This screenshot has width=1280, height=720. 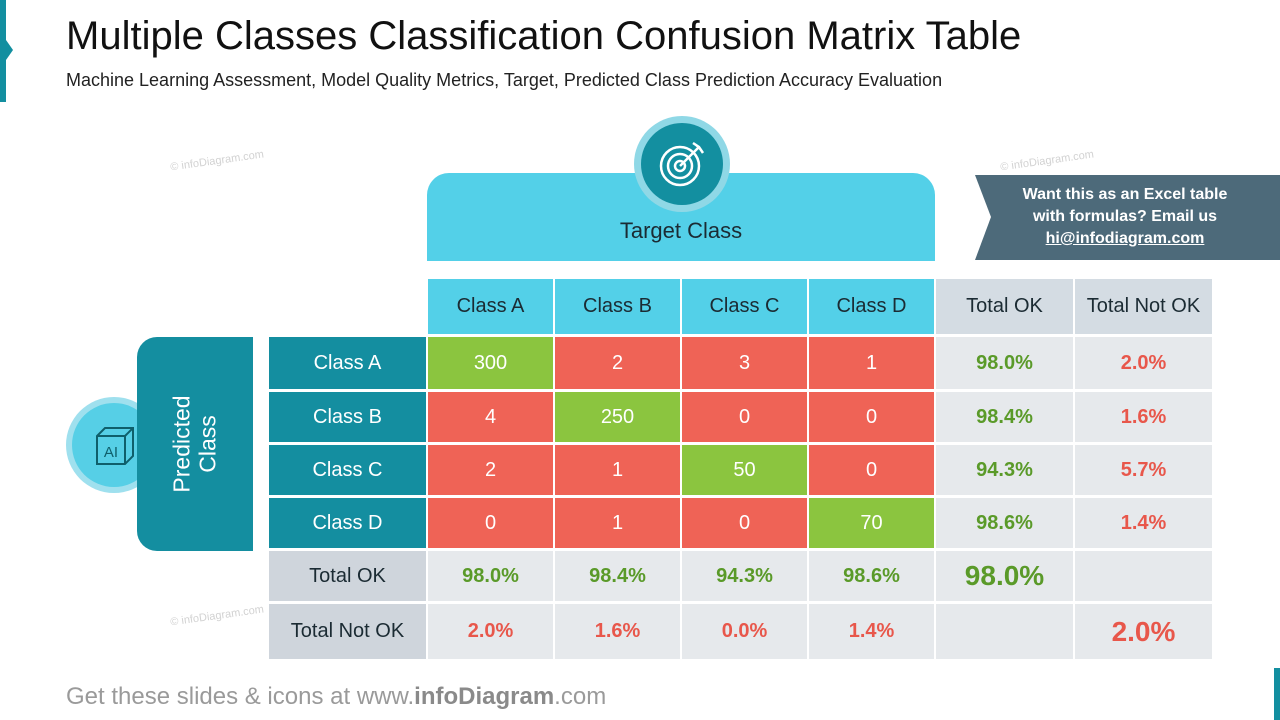 What do you see at coordinates (1125, 238) in the screenshot?
I see `cta-email-link: hi@infodiagram.com` at bounding box center [1125, 238].